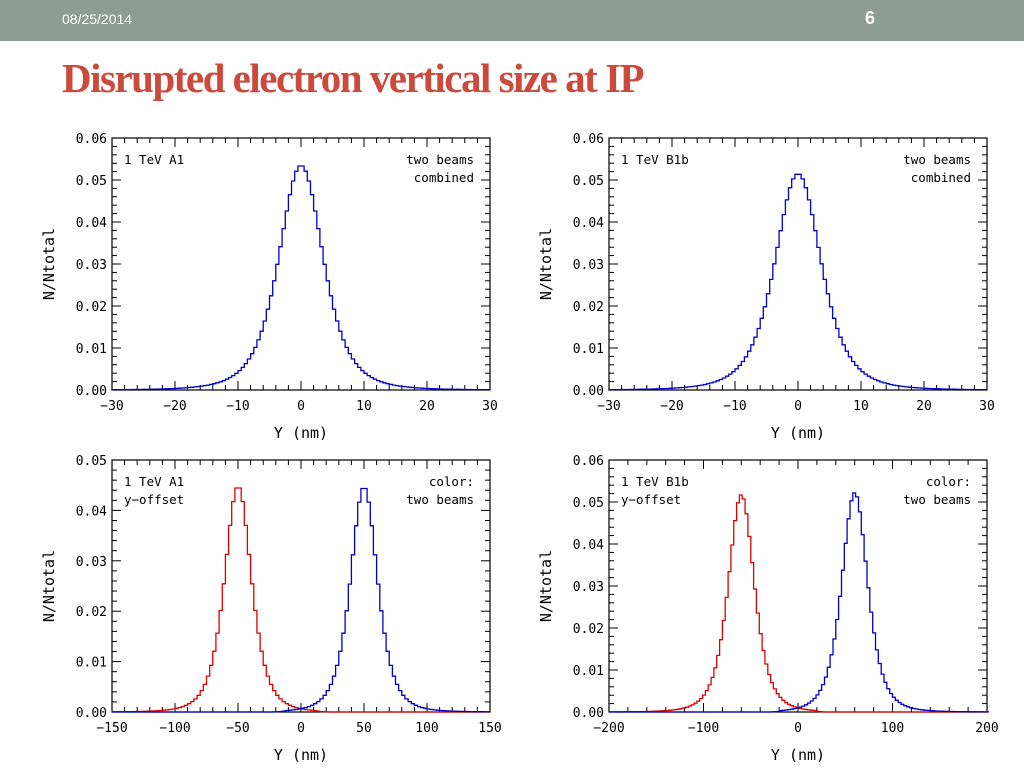 This screenshot has width=1024, height=768. What do you see at coordinates (237, 728) in the screenshot?
I see `x-tick-label: −50` at bounding box center [237, 728].